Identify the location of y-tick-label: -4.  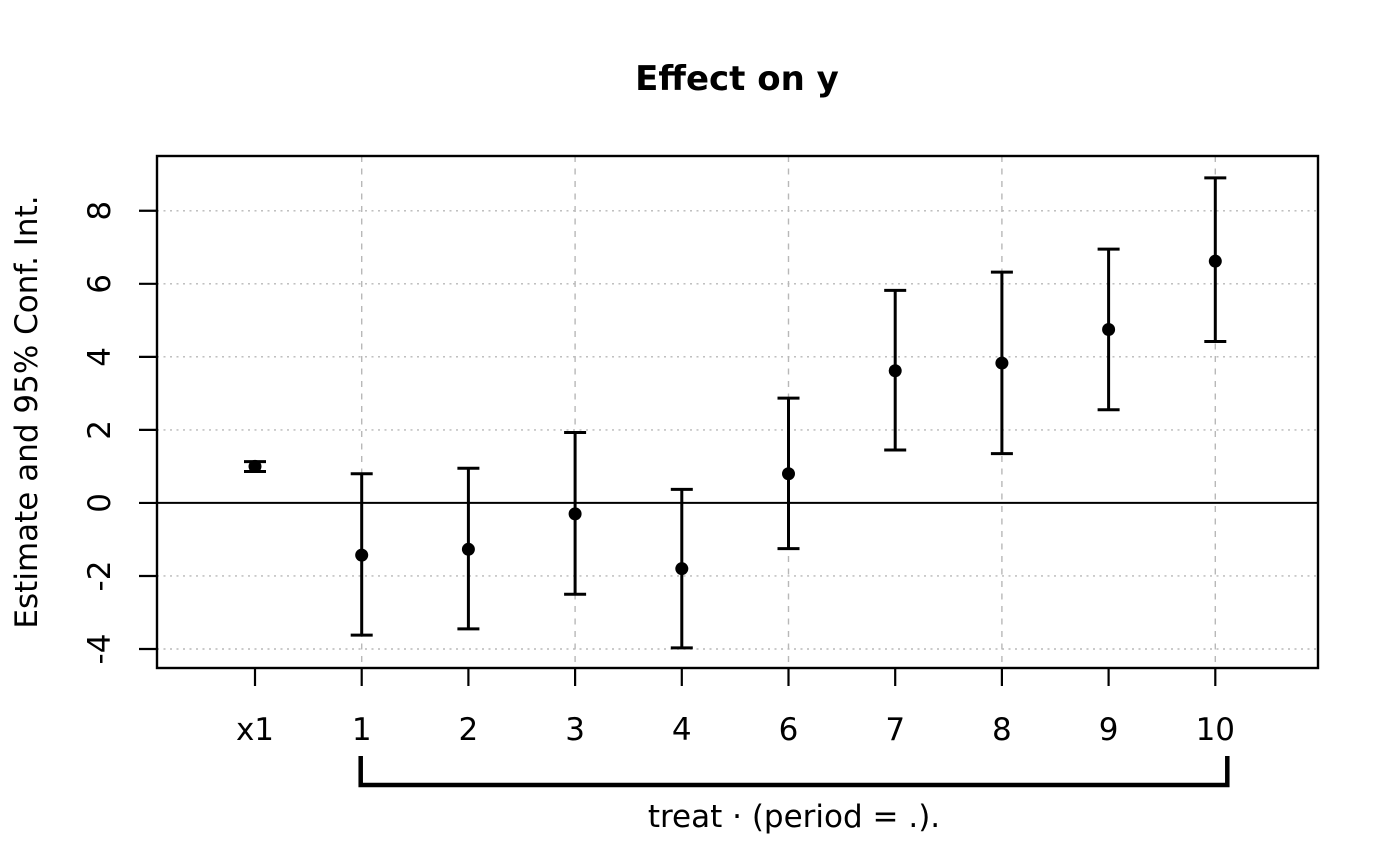
(100, 649).